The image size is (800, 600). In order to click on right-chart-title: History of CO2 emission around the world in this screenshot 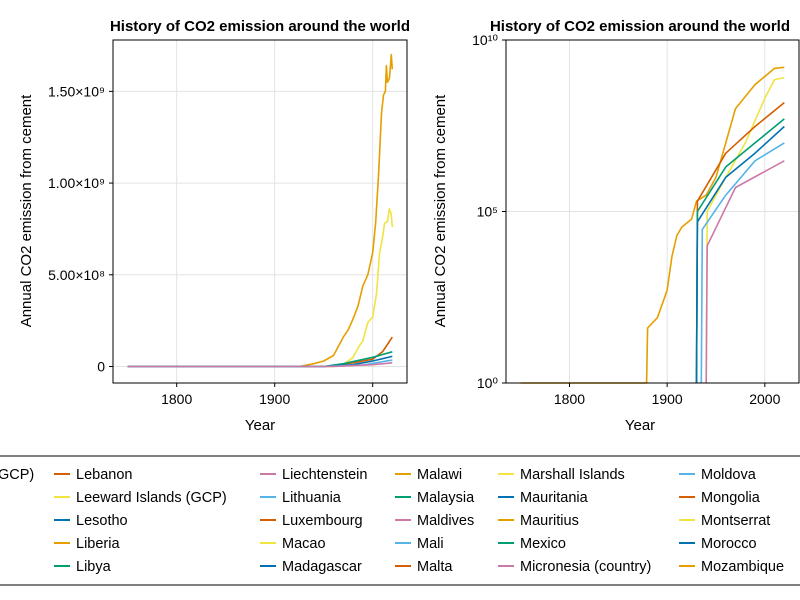, I will do `click(640, 26)`.